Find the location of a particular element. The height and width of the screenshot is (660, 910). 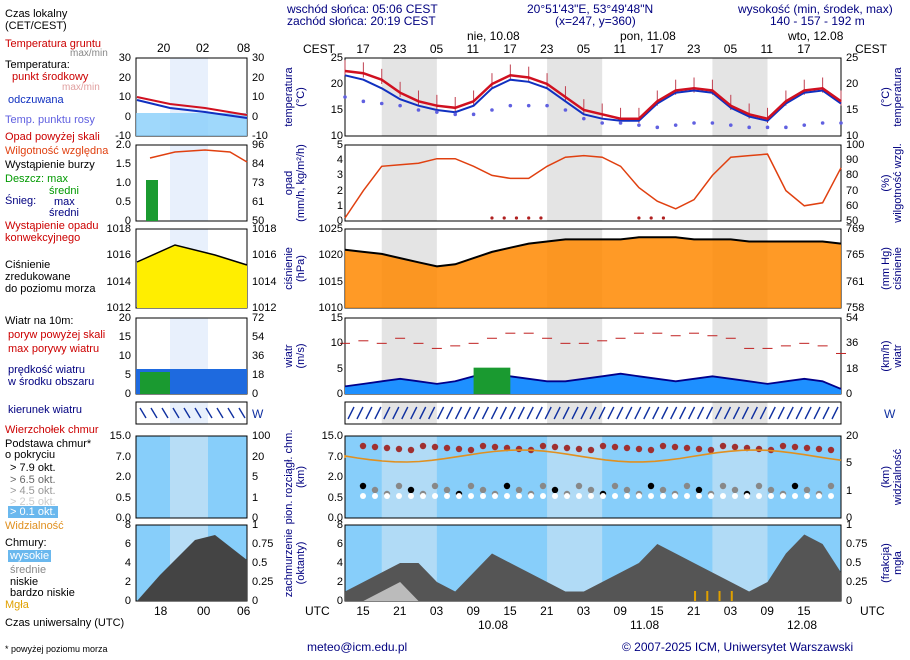

tick-cover-left-0: 8 is located at coordinates (339, 525).